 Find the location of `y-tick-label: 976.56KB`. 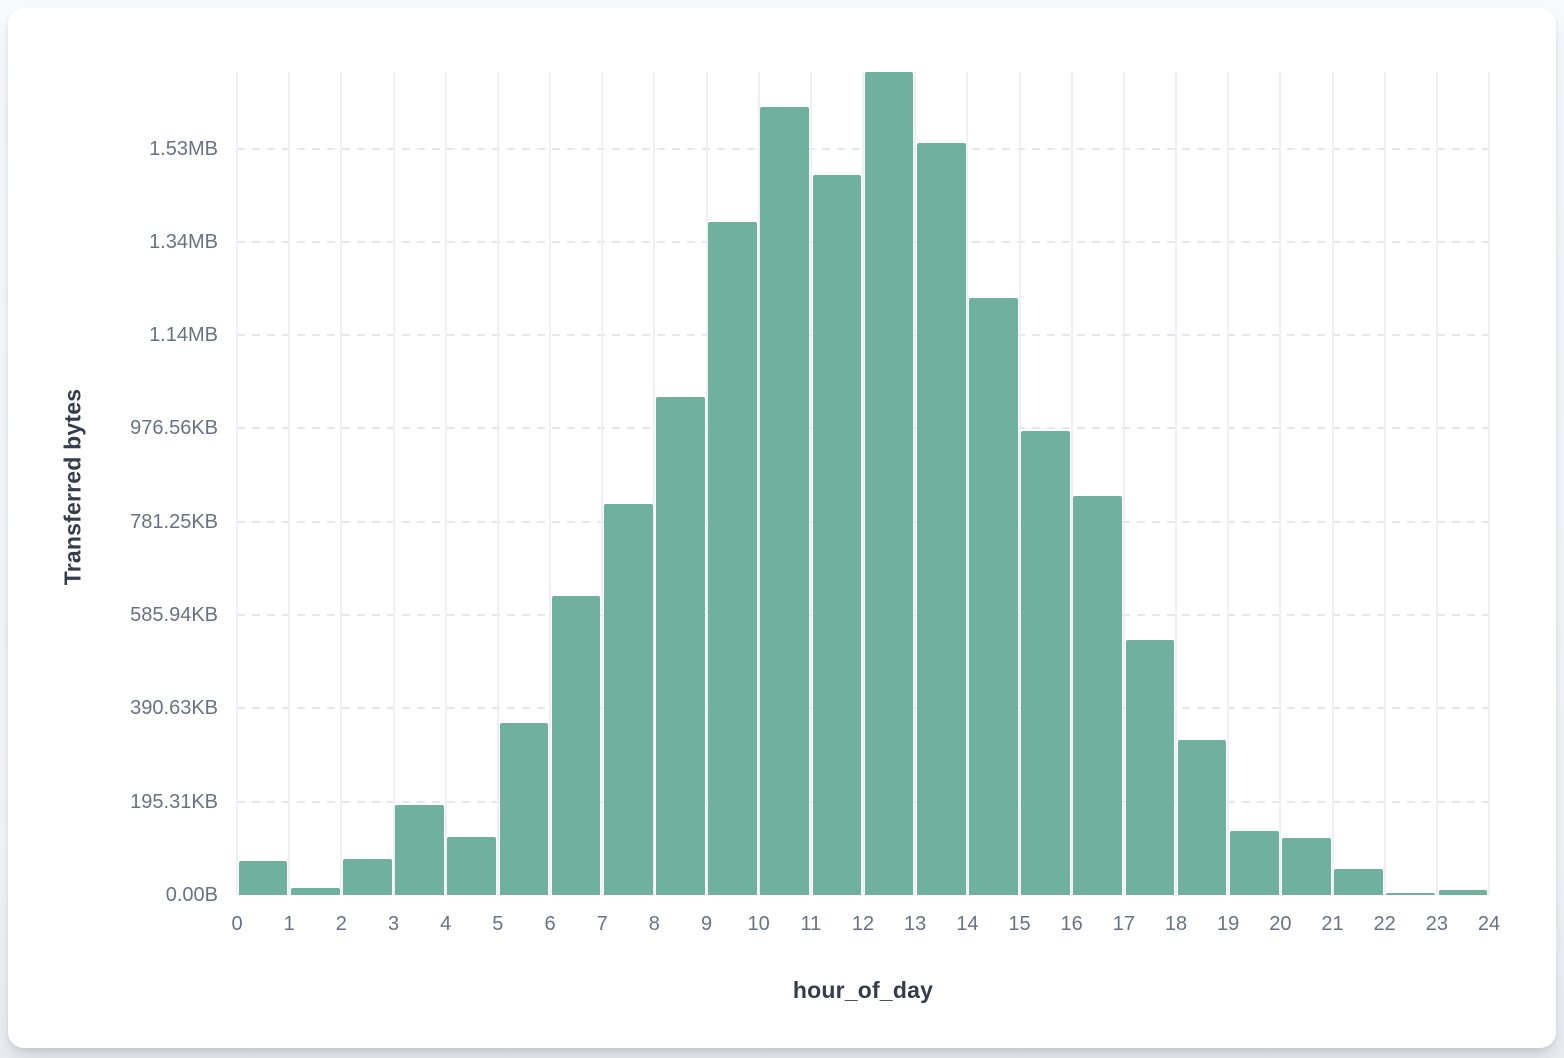

y-tick-label: 976.56KB is located at coordinates (174, 428).